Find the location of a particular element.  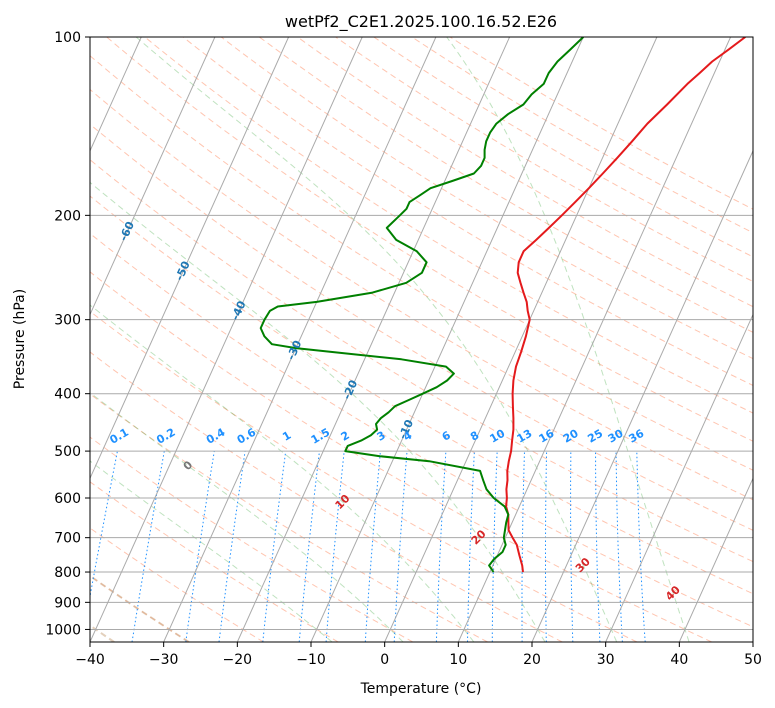

x-tick-label: −30 is located at coordinates (164, 660).